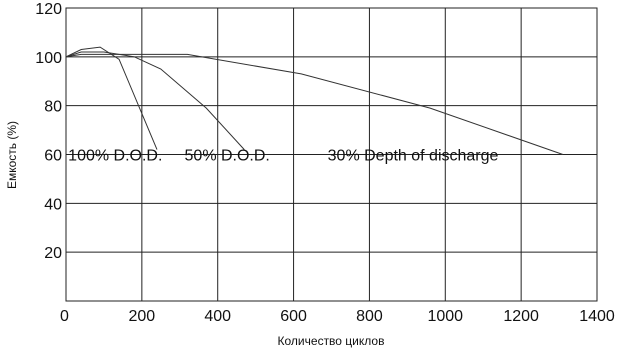 The width and height of the screenshot is (623, 351). I want to click on series-label-2: 50% D.O.D., so click(227, 156).